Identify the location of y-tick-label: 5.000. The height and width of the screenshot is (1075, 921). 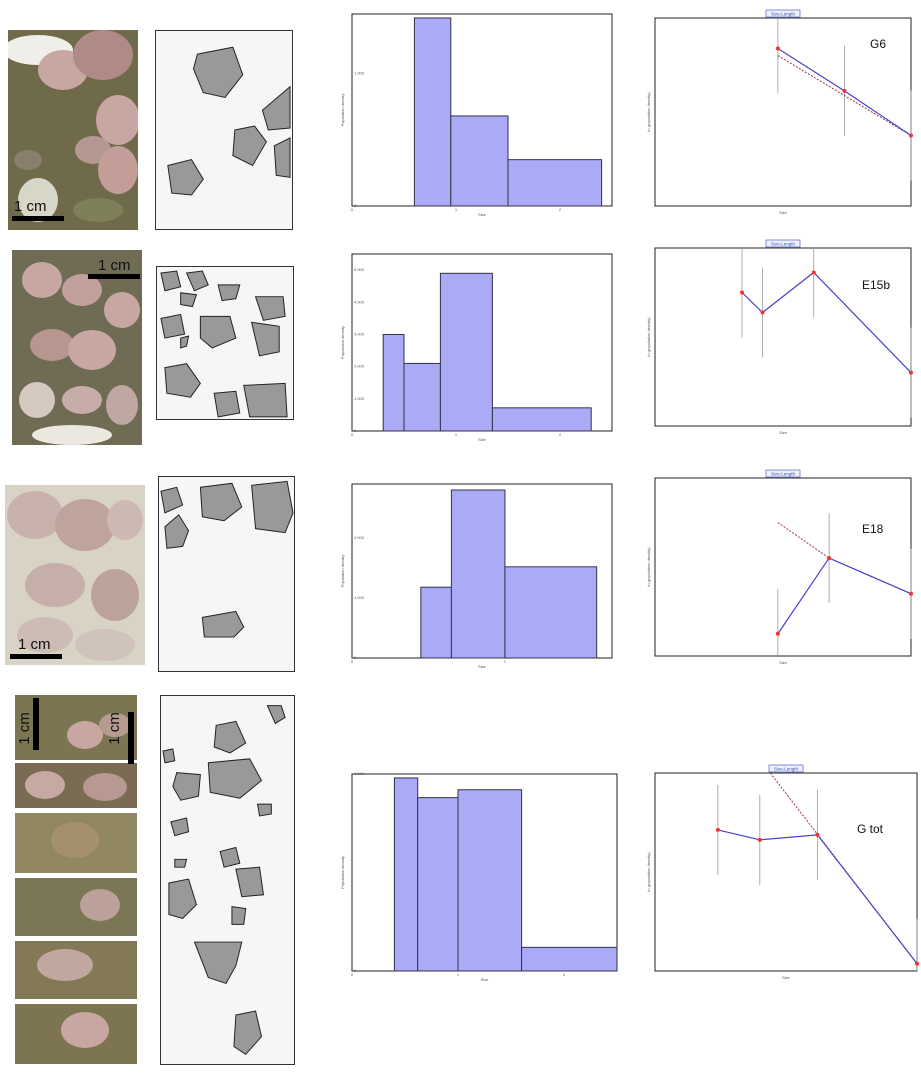
(359, 269).